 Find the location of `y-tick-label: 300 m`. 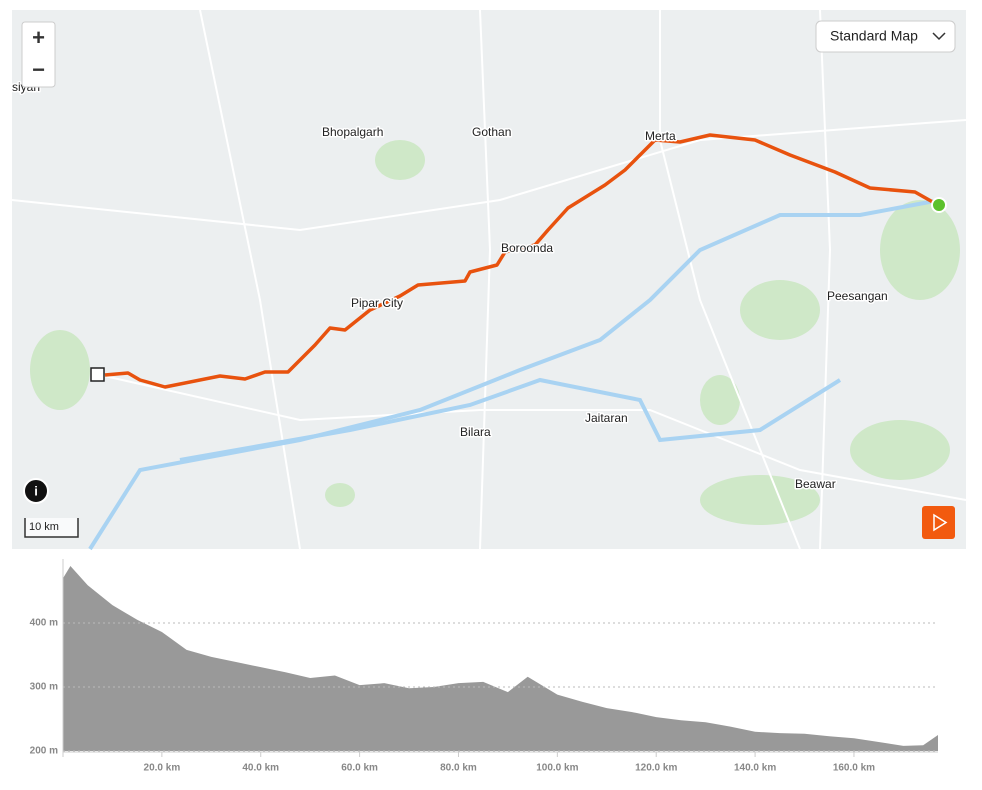

y-tick-label: 300 m is located at coordinates (44, 687).